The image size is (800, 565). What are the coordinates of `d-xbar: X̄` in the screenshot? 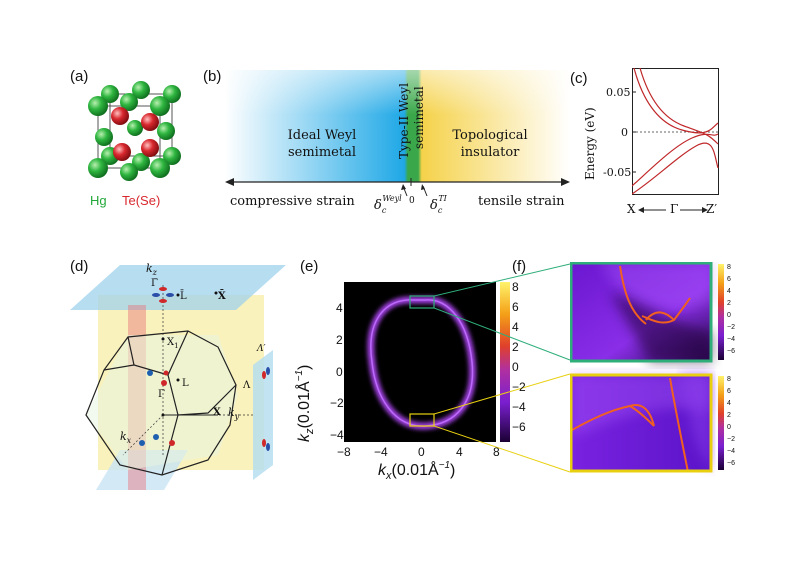 It's located at (222, 296).